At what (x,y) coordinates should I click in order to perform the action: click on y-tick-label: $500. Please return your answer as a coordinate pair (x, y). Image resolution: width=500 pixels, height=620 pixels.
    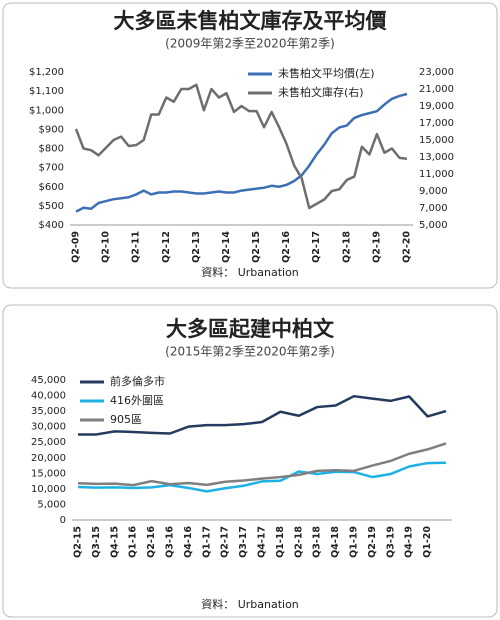
    Looking at the image, I should click on (51, 206).